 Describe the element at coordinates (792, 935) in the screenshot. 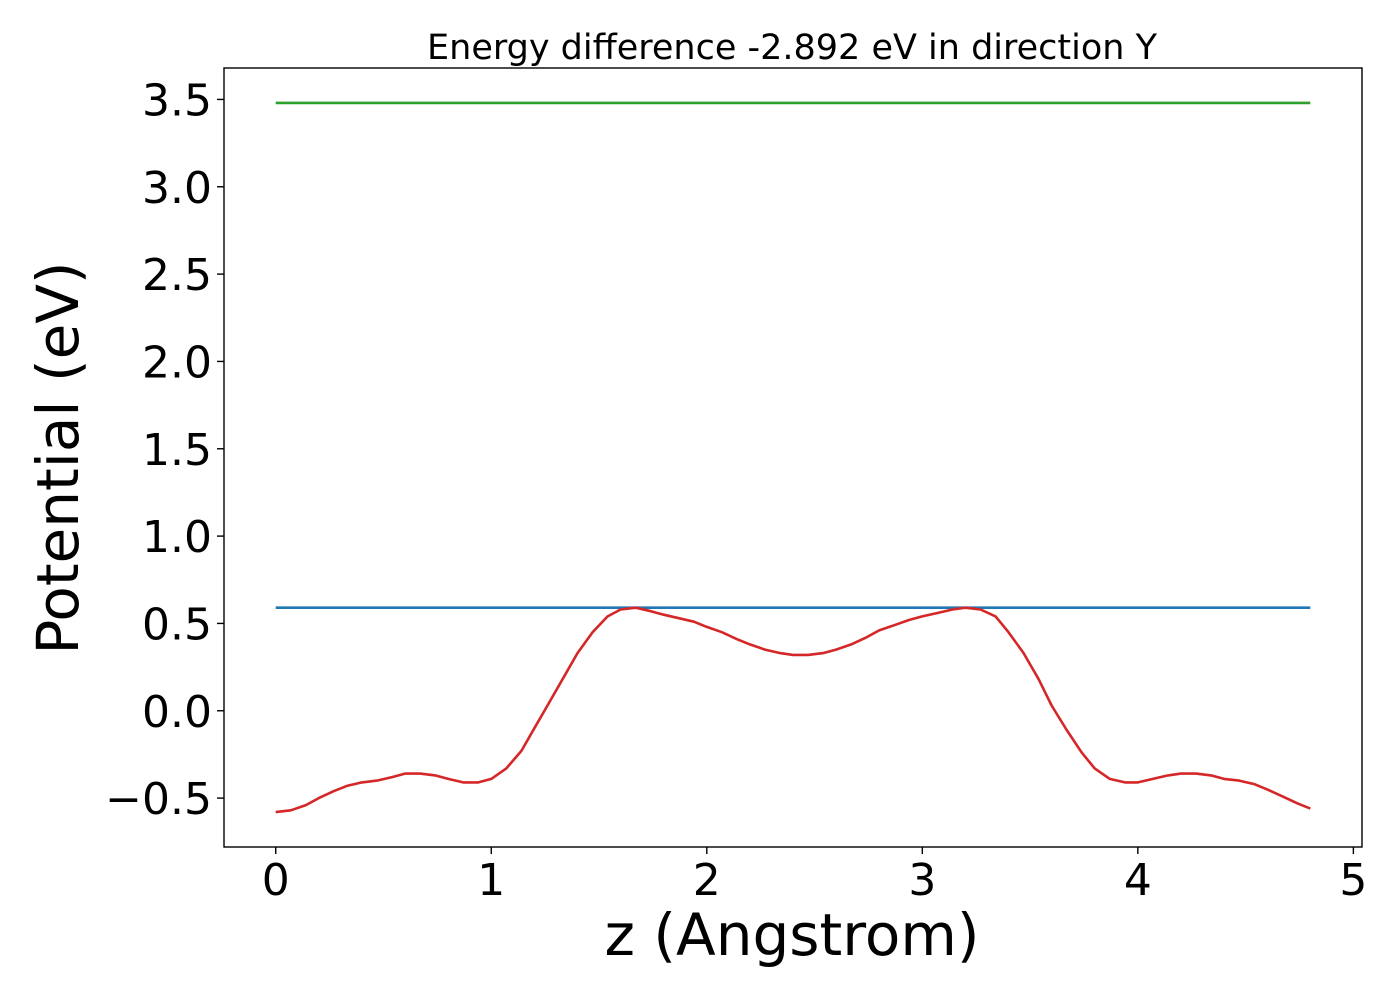

I see `x-axis-label: z (Angstrom)` at that location.